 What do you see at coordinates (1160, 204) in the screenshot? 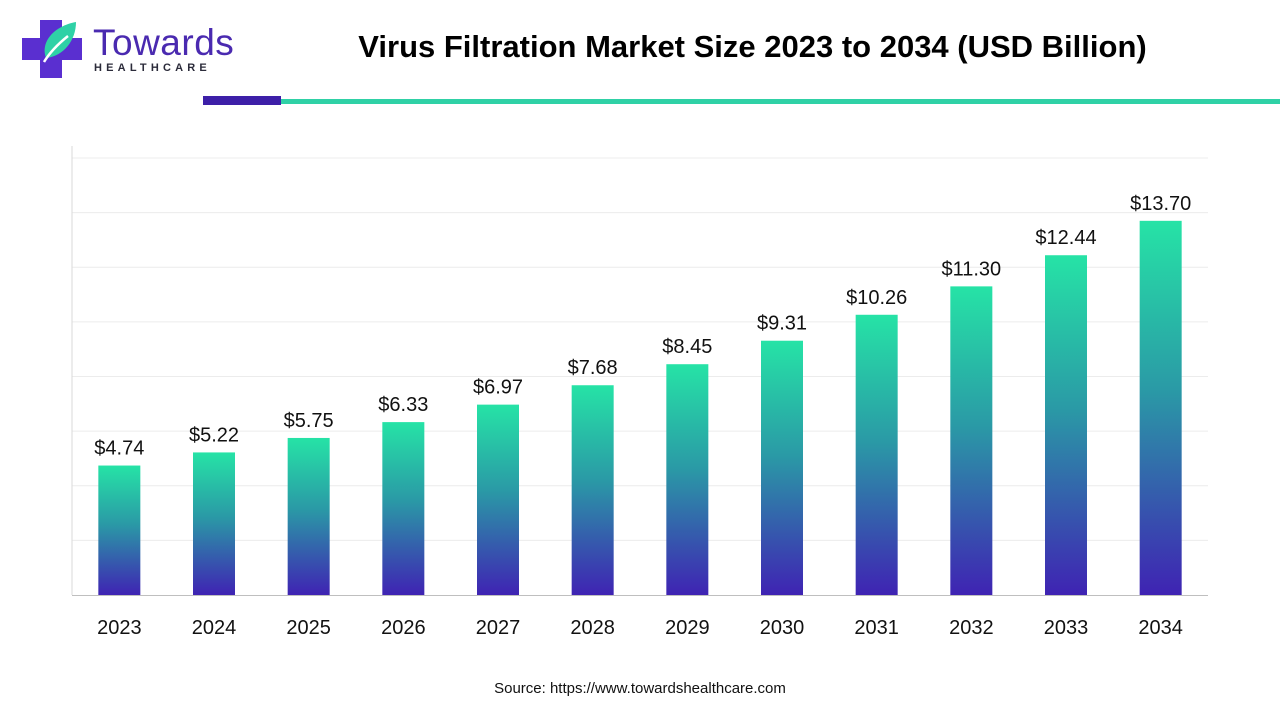
I see `data-label-2034: $13.70` at bounding box center [1160, 204].